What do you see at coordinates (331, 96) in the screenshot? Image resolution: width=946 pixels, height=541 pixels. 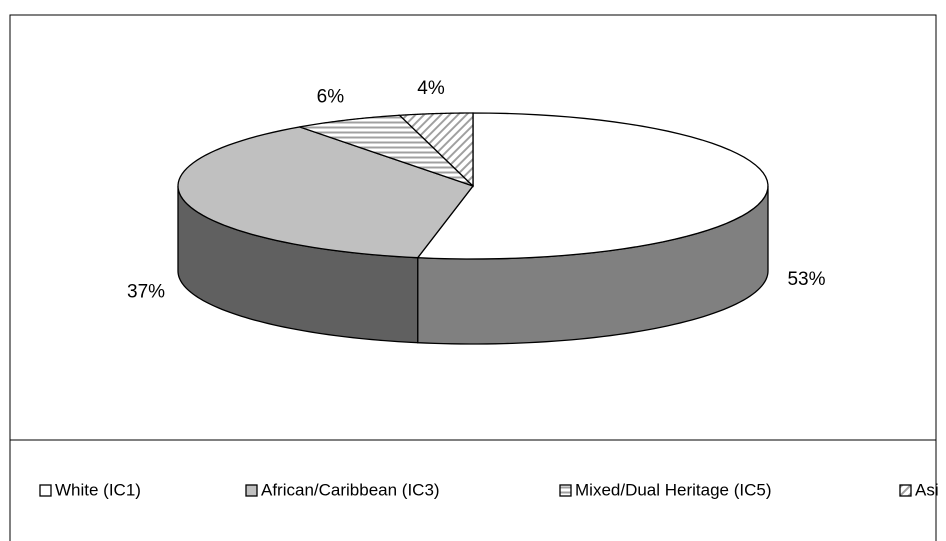 I see `data-label: 6%` at bounding box center [331, 96].